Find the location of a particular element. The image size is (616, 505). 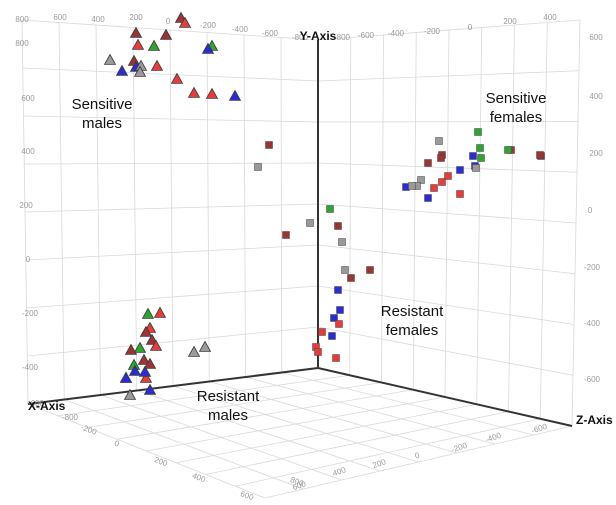

left-wall-tick-label: 0 is located at coordinates (28, 259).